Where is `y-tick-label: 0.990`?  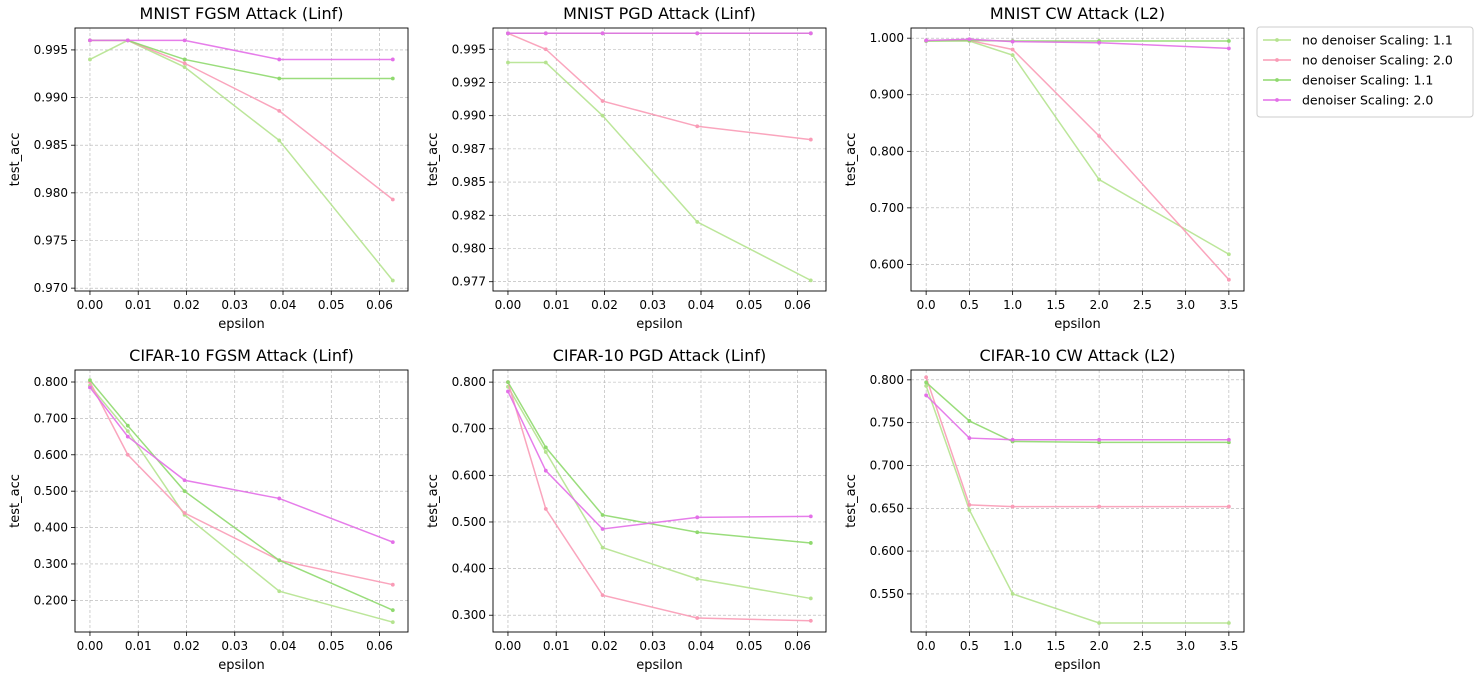 y-tick-label: 0.990 is located at coordinates (469, 116).